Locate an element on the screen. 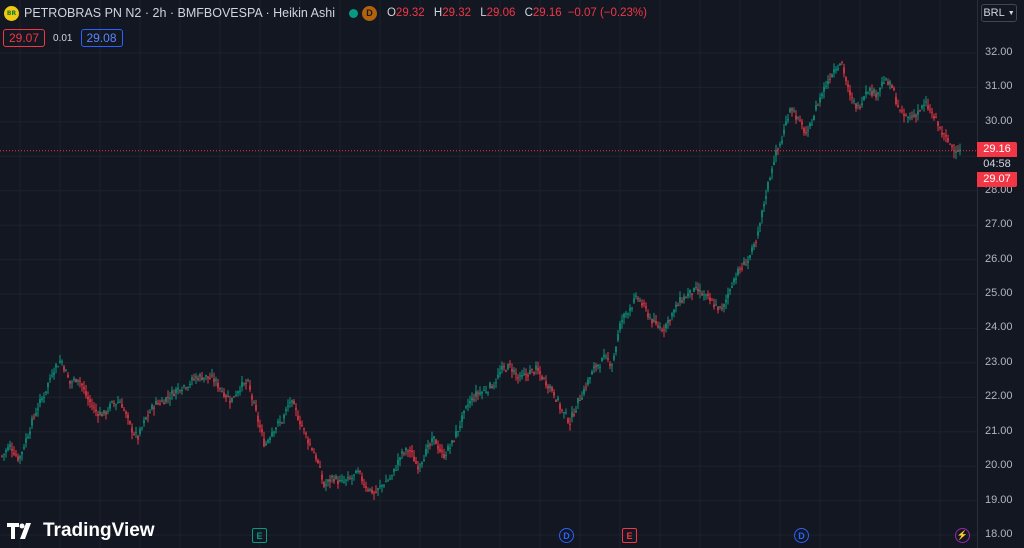 This screenshot has width=1024, height=548. price-tick-label: 21.00 is located at coordinates (999, 430).